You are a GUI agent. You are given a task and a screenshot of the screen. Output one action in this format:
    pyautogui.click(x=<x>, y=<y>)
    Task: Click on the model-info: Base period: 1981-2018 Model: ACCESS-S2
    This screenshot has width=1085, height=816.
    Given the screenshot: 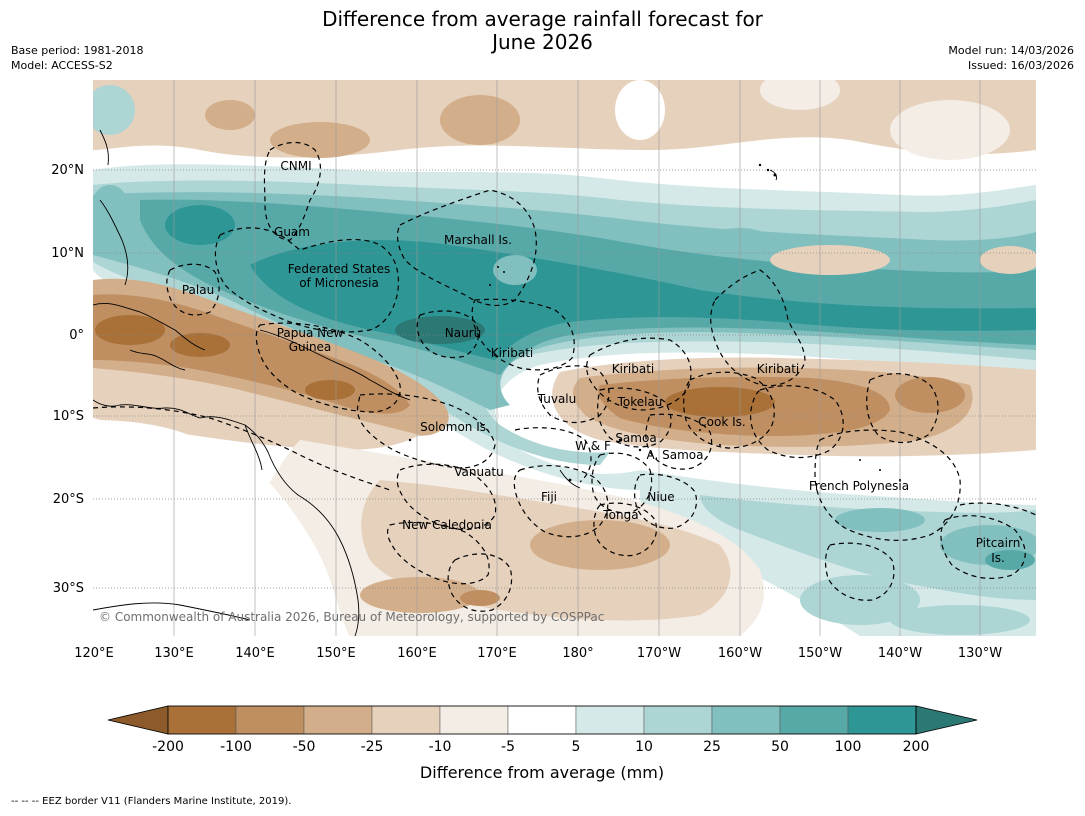 What is the action you would take?
    pyautogui.click(x=77, y=58)
    